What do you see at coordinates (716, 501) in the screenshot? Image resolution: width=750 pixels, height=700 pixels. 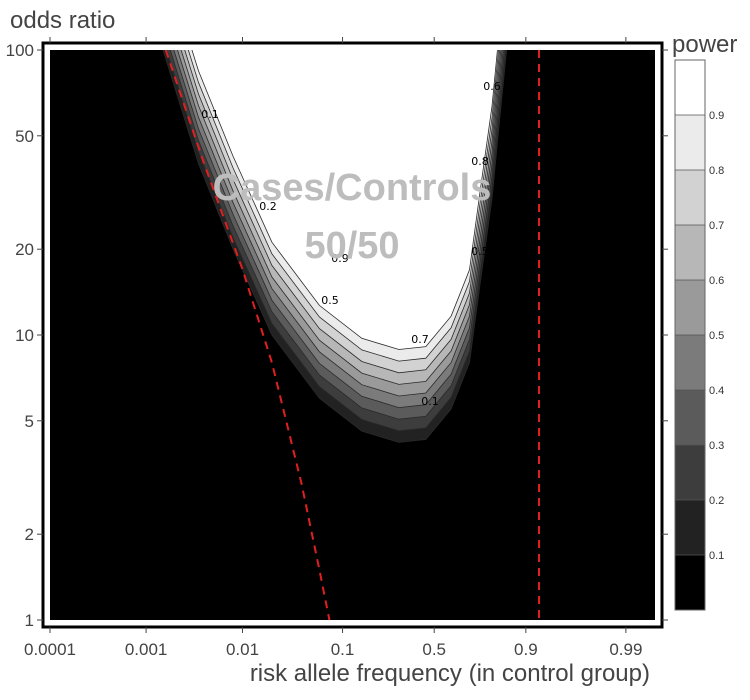 I see `colorbar-tick-label: 0.2` at bounding box center [716, 501].